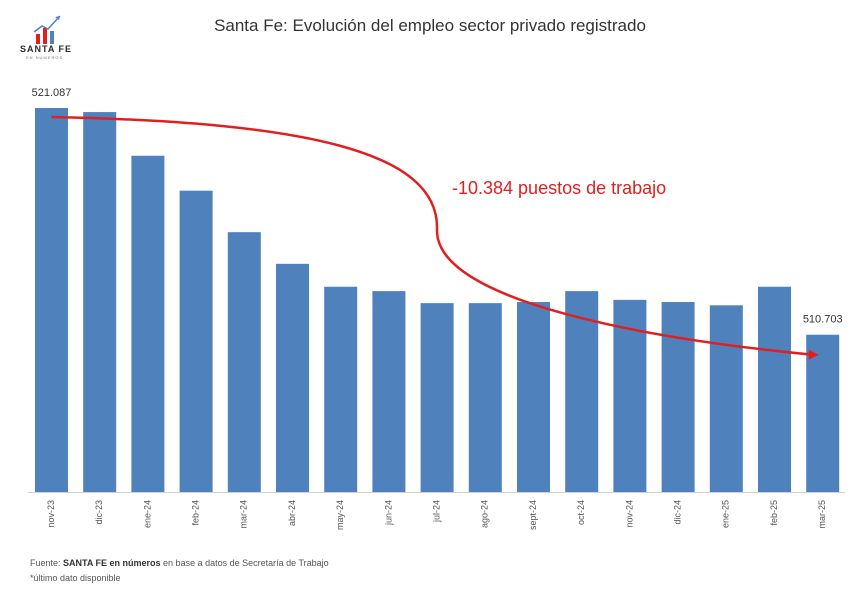 This screenshot has height=590, width=860. Describe the element at coordinates (244, 563) in the screenshot. I see `source-suffix: en base a datos de Secretaría de Trabajo` at that location.